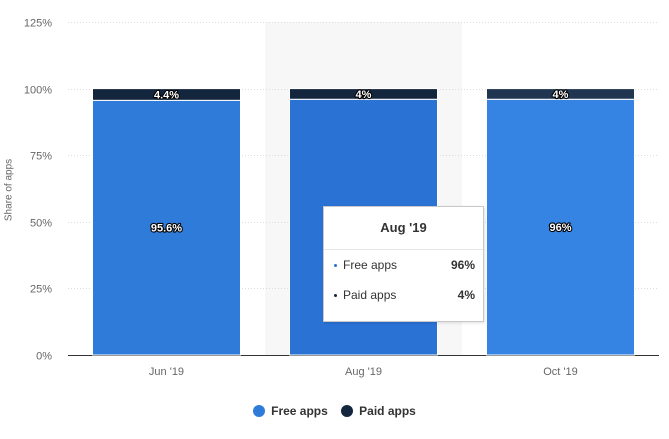 The image size is (669, 439). What do you see at coordinates (403, 228) in the screenshot?
I see `tooltip-title: Aug '19` at bounding box center [403, 228].